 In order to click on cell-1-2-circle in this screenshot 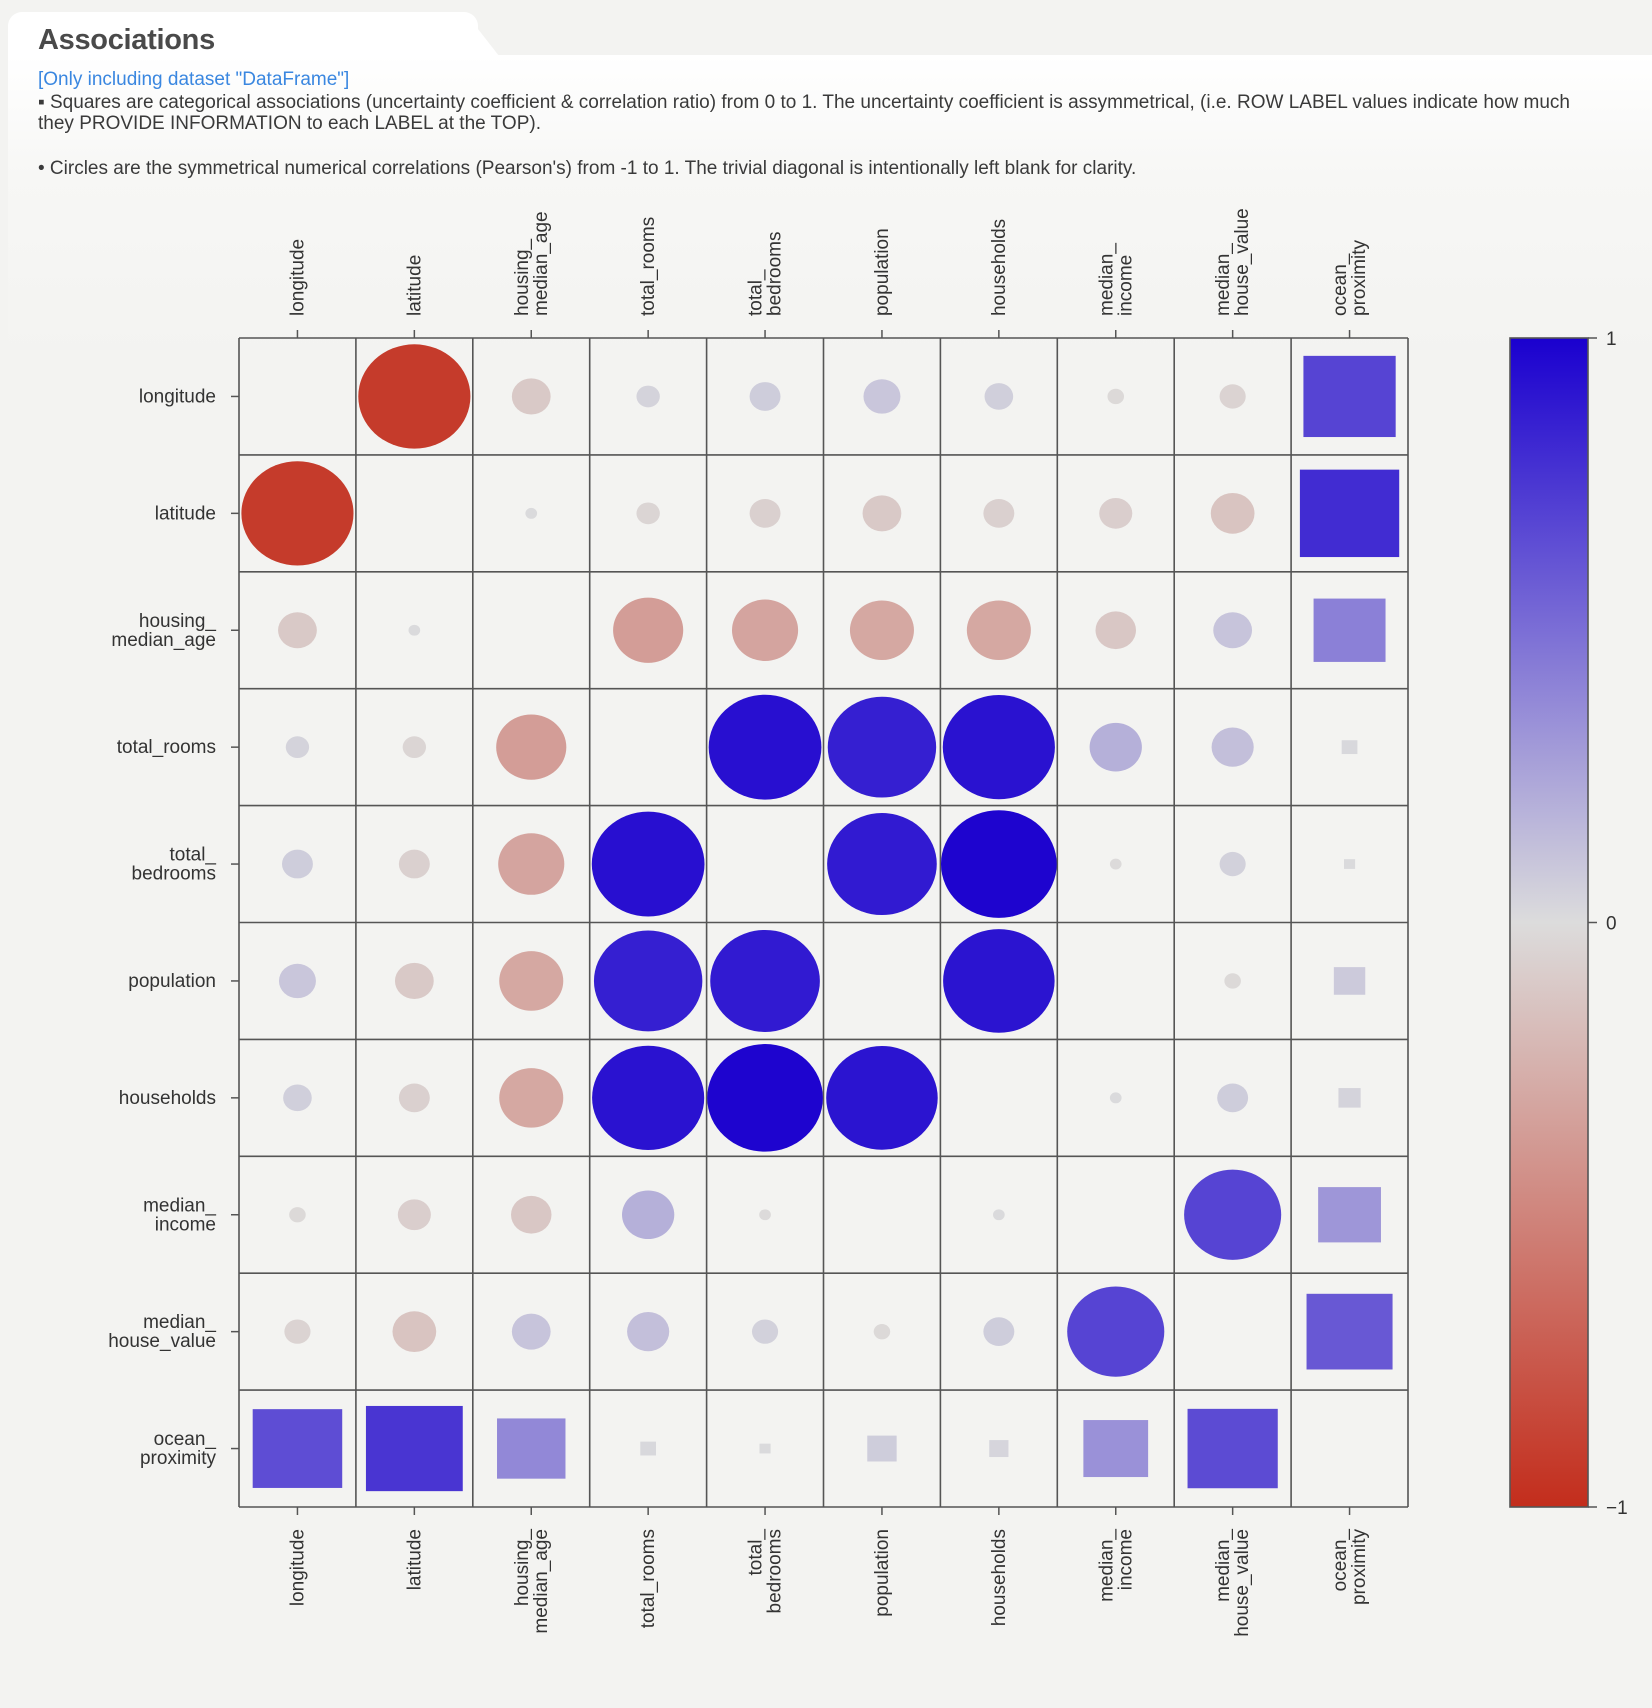, I will do `click(531, 513)`.